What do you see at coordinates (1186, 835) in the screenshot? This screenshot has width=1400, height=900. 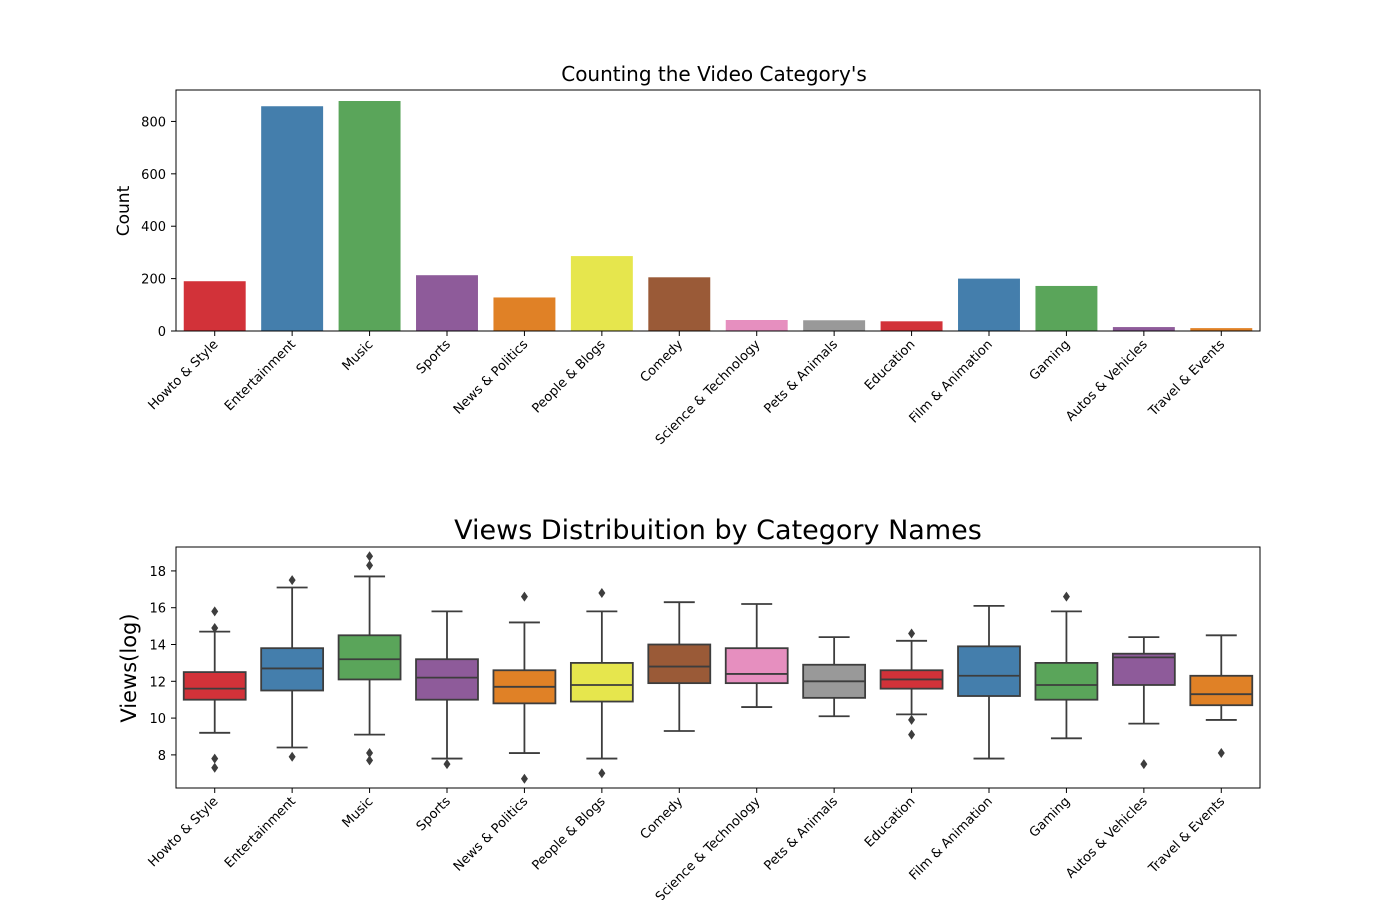 I see `box-chart-x-tick-label: Travel & Events` at bounding box center [1186, 835].